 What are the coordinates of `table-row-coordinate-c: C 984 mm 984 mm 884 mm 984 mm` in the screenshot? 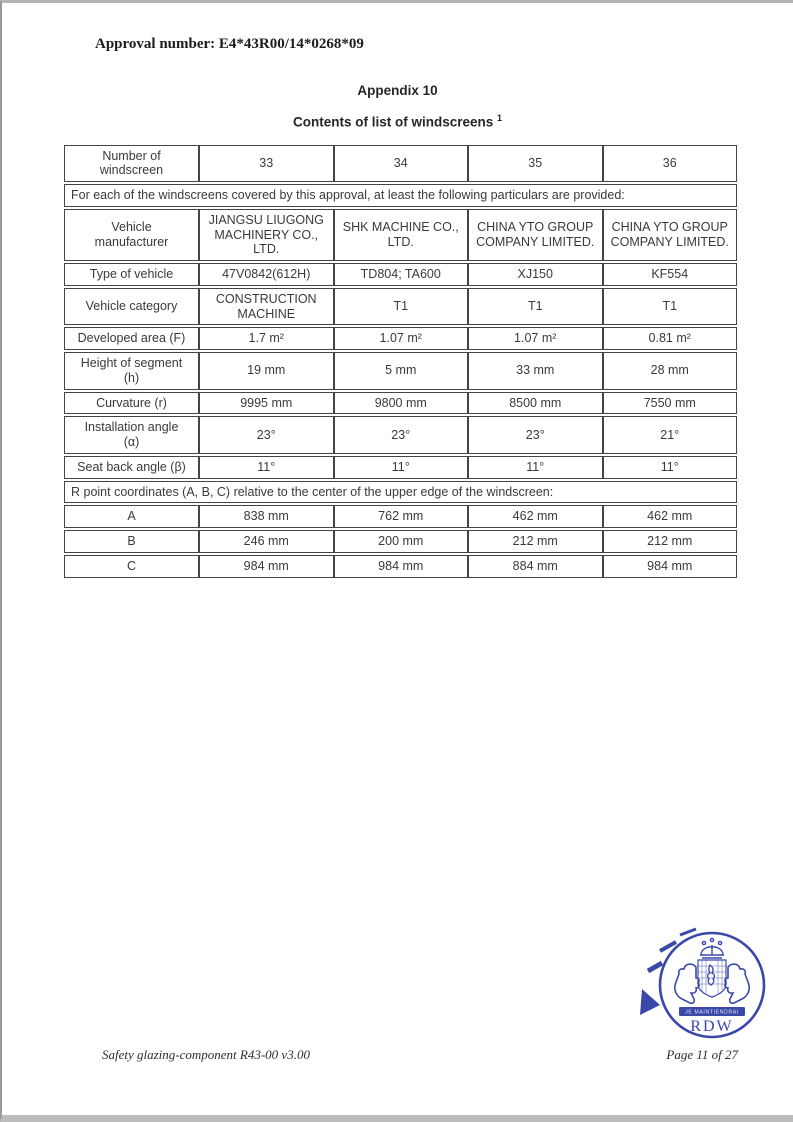 It's located at (400, 566).